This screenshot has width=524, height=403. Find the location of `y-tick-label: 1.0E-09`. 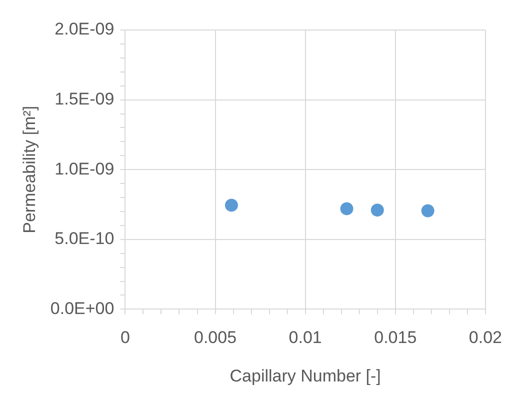

y-tick-label: 1.0E-09 is located at coordinates (84, 168).